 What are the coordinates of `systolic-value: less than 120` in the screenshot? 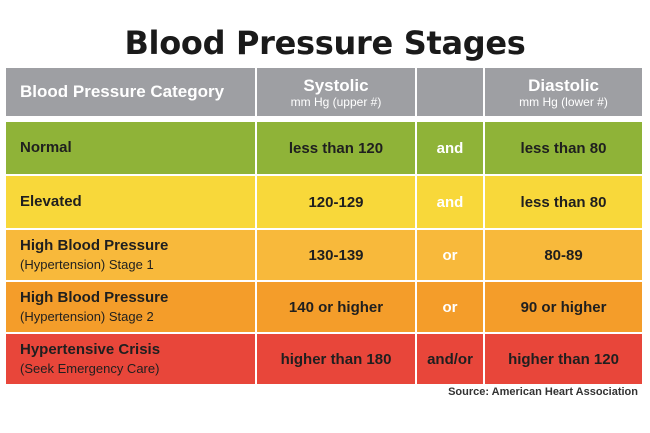 It's located at (337, 148).